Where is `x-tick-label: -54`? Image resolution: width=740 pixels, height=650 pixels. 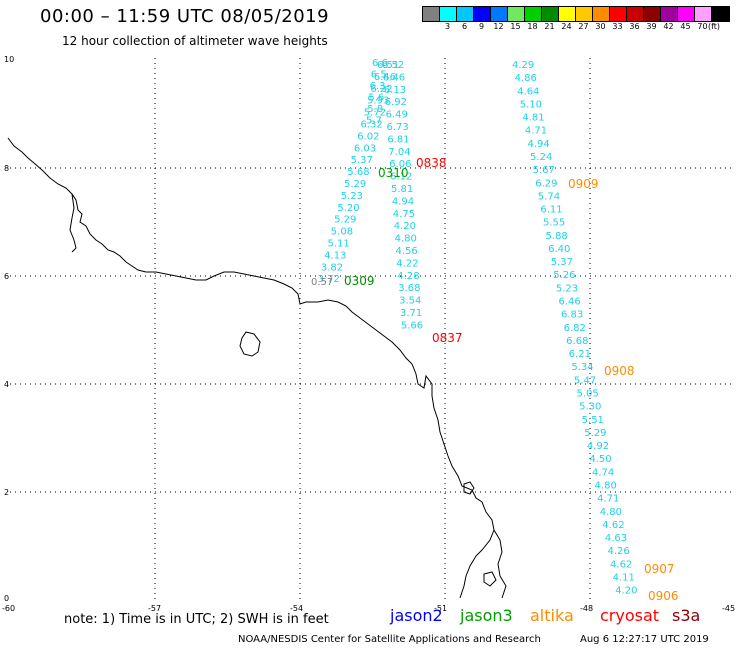 x-tick-label: -54 is located at coordinates (296, 608).